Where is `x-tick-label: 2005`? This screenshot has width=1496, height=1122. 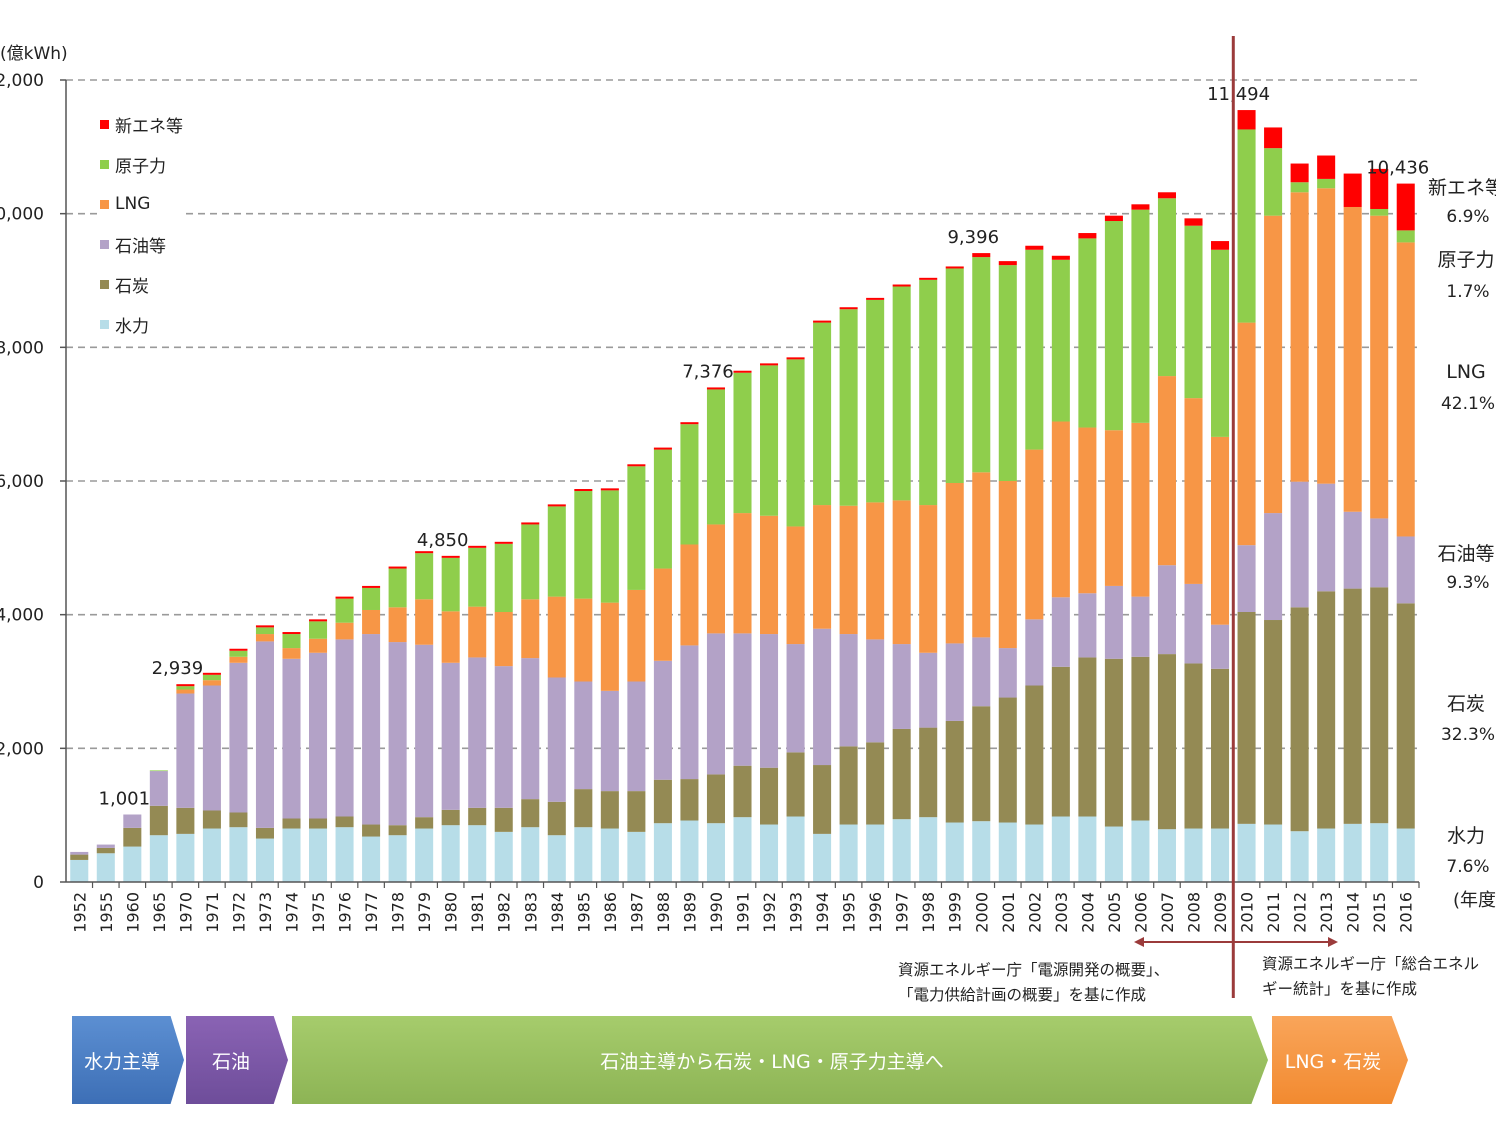 x-tick-label: 2005 is located at coordinates (1114, 912).